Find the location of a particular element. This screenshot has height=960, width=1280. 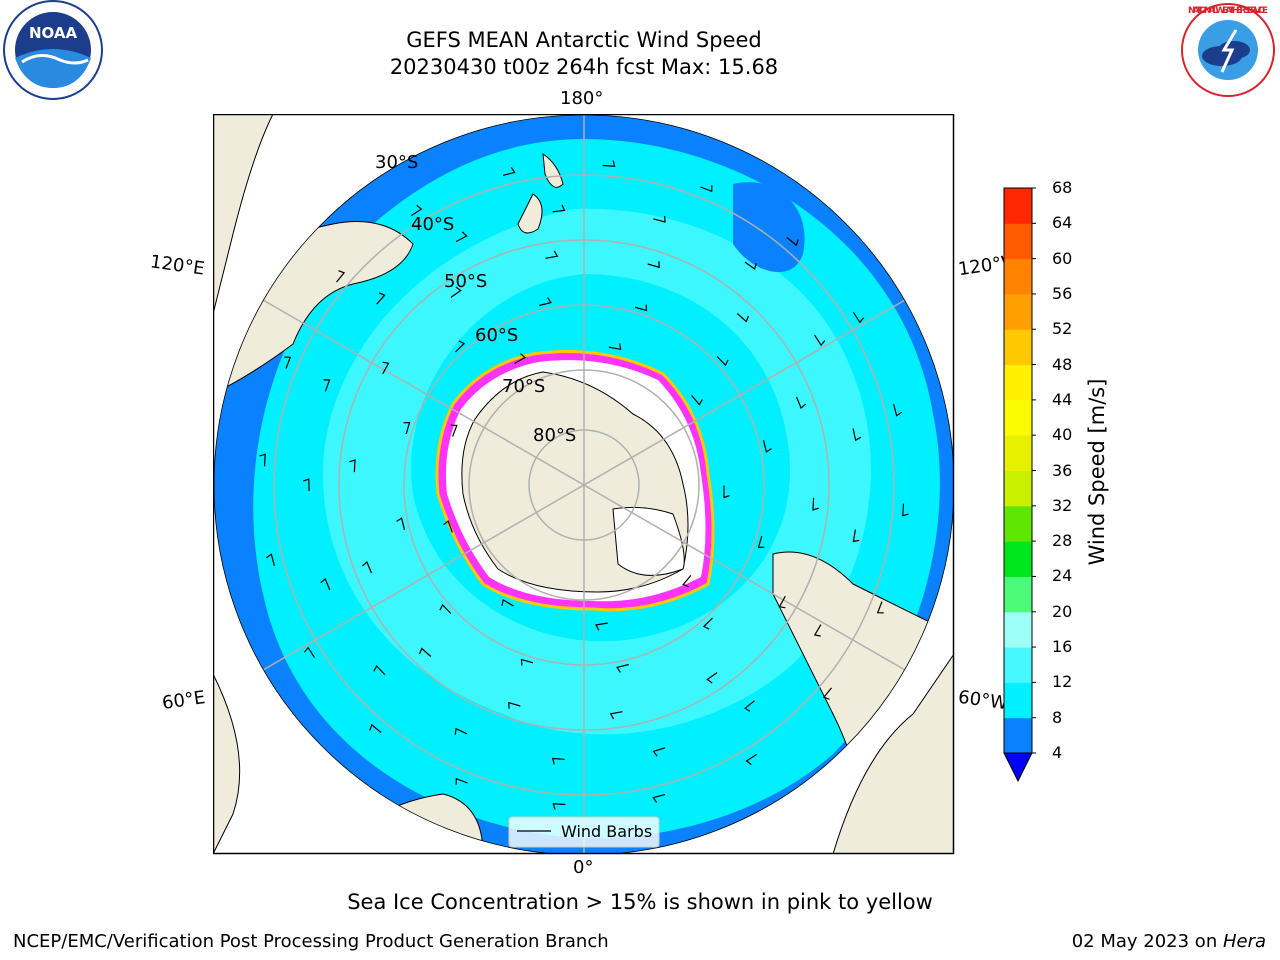

lat-label-70s: 70°S is located at coordinates (523, 386).